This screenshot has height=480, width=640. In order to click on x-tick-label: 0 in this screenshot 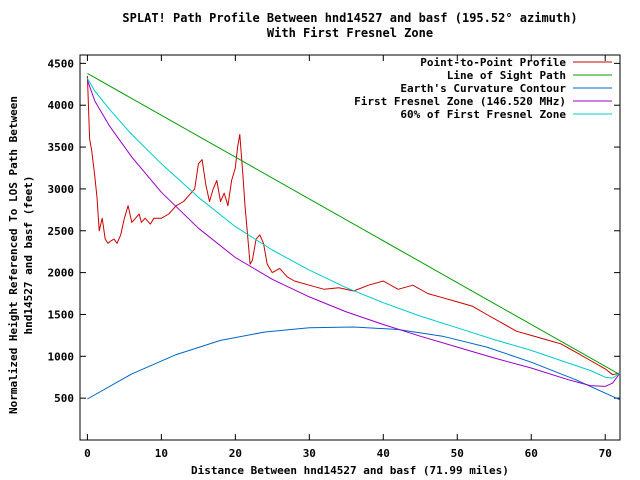, I will do `click(87, 453)`.